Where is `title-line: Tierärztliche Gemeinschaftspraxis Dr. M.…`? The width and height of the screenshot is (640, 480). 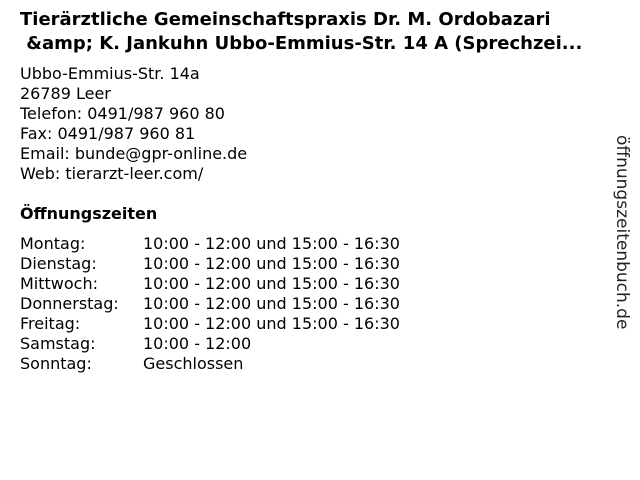
title-line: Tierärztliche Gemeinschaftspraxis Dr. M.… is located at coordinates (285, 19).